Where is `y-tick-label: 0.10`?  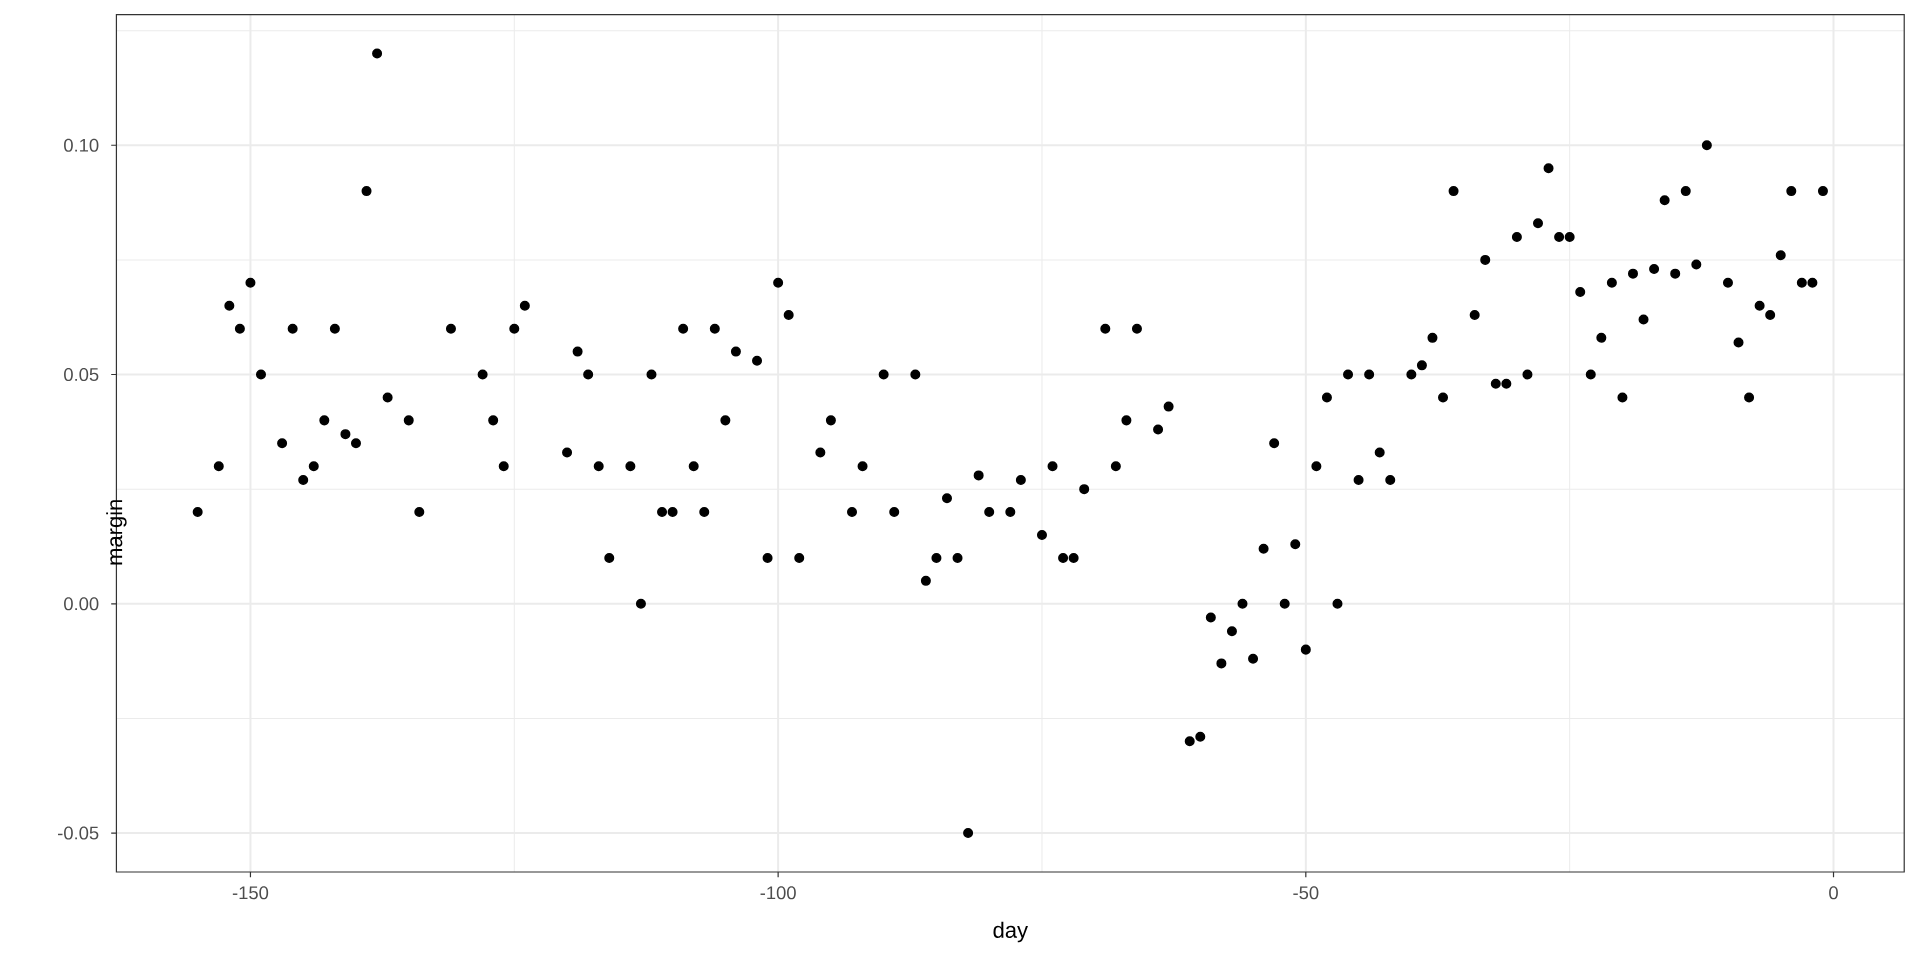
y-tick-label: 0.10 is located at coordinates (81, 145).